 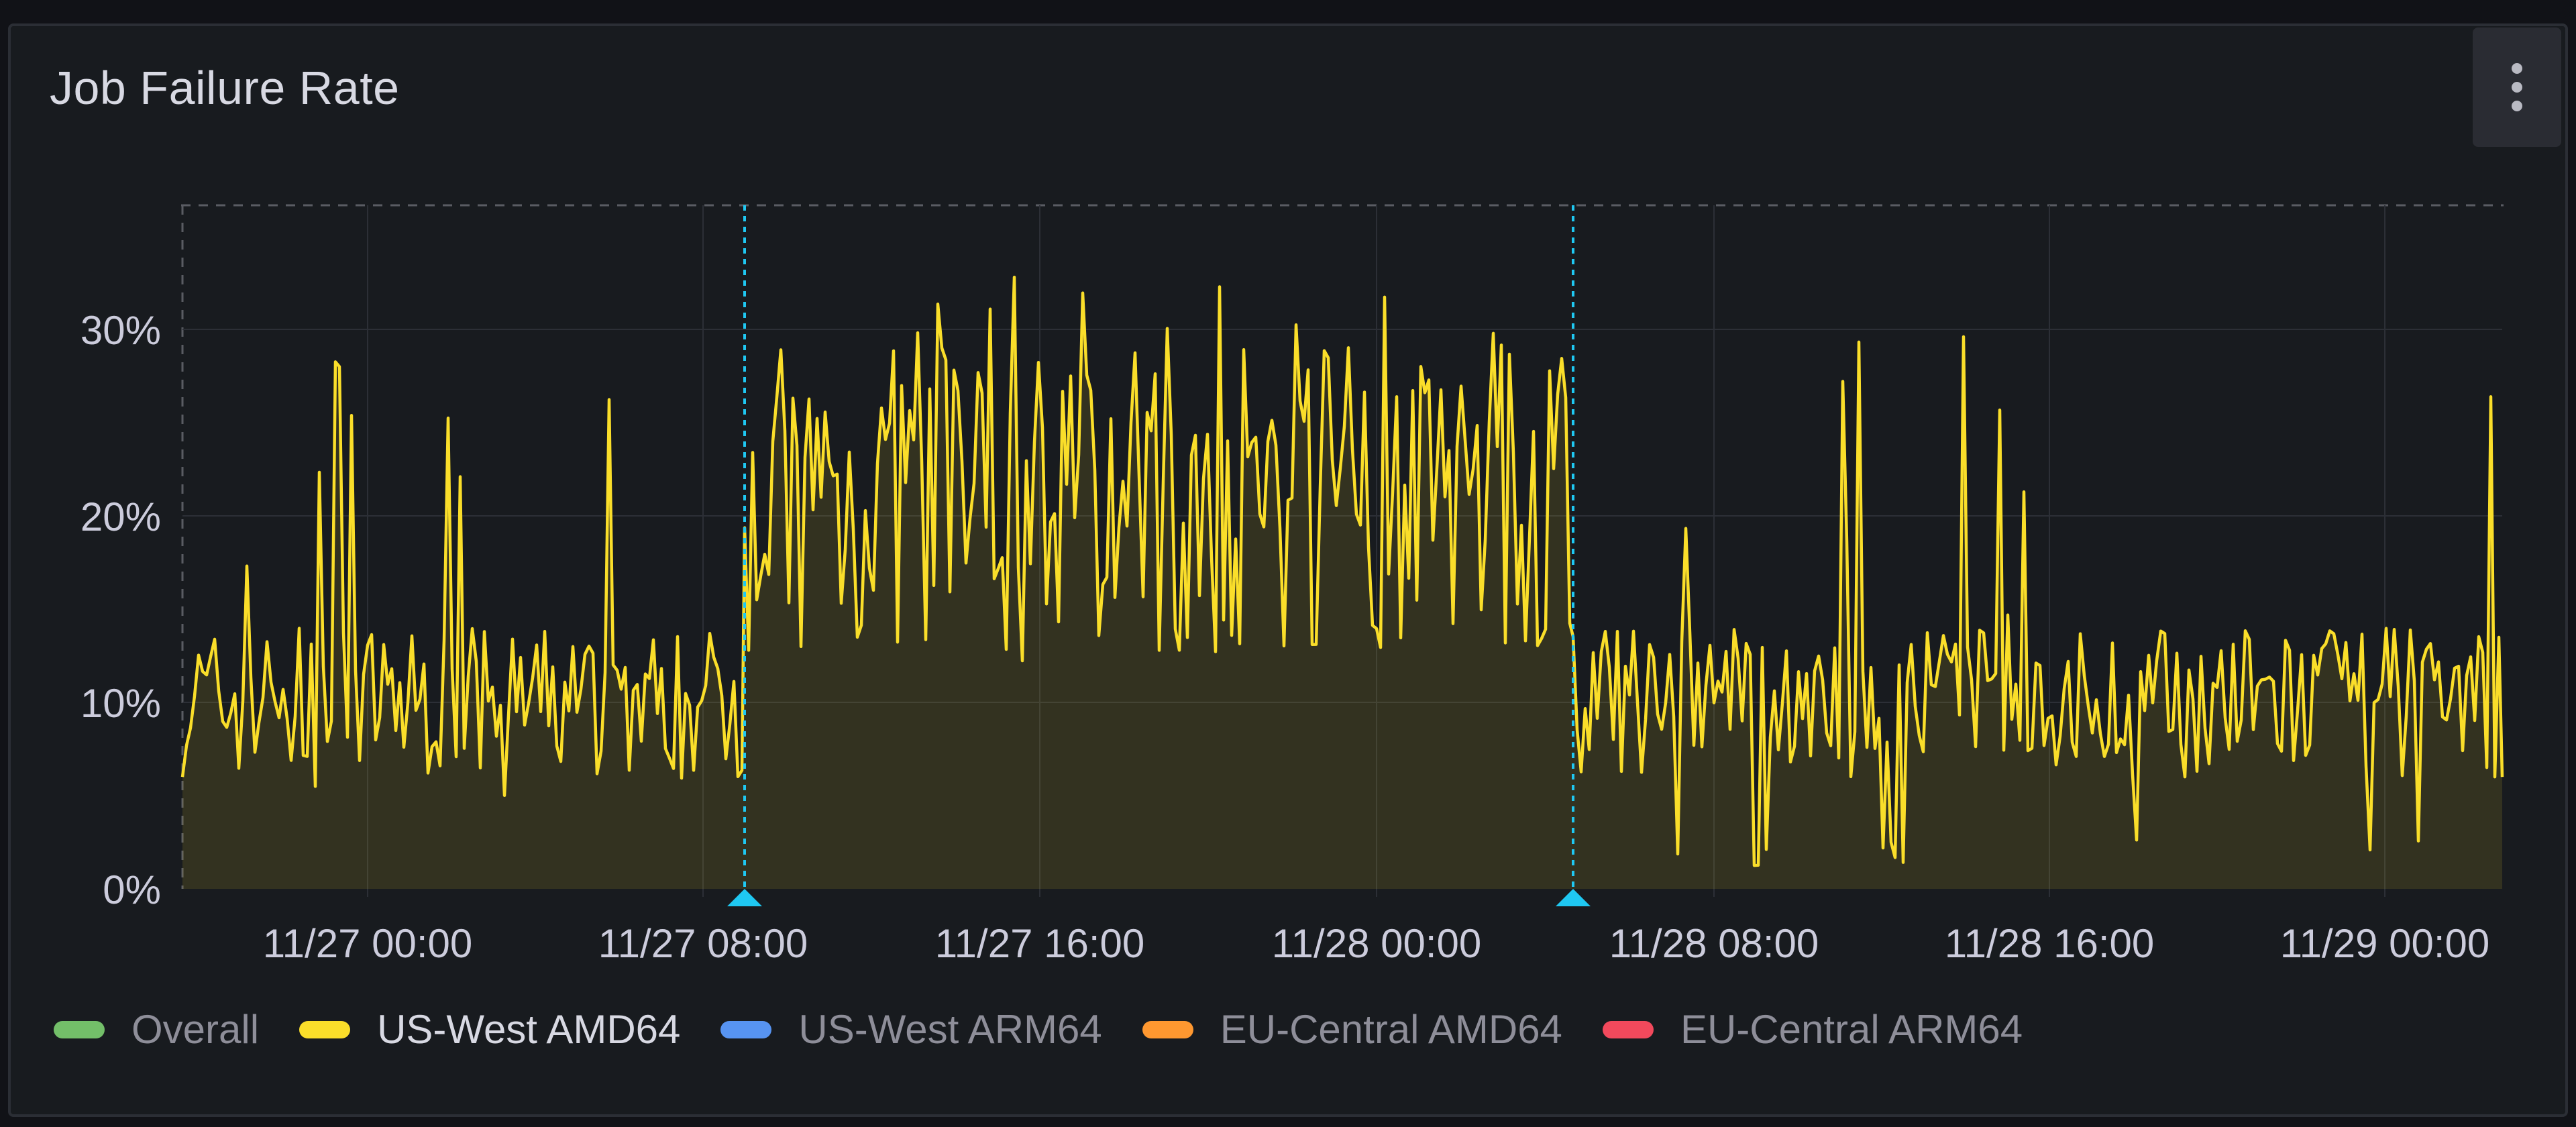 I want to click on panel-title: Job Failure Rate, so click(x=225, y=88).